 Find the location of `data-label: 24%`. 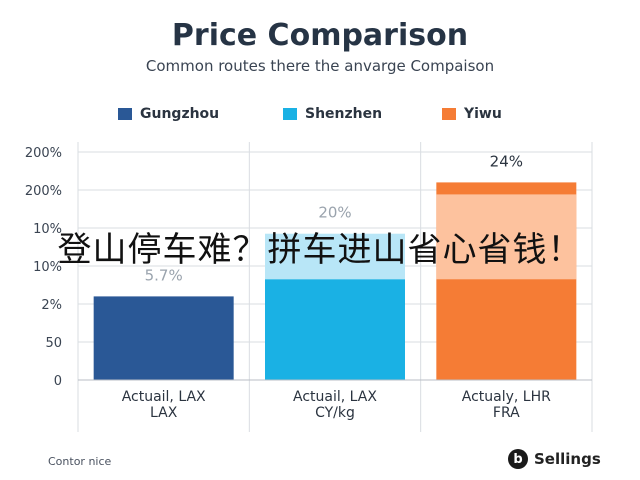

data-label: 24% is located at coordinates (506, 161).